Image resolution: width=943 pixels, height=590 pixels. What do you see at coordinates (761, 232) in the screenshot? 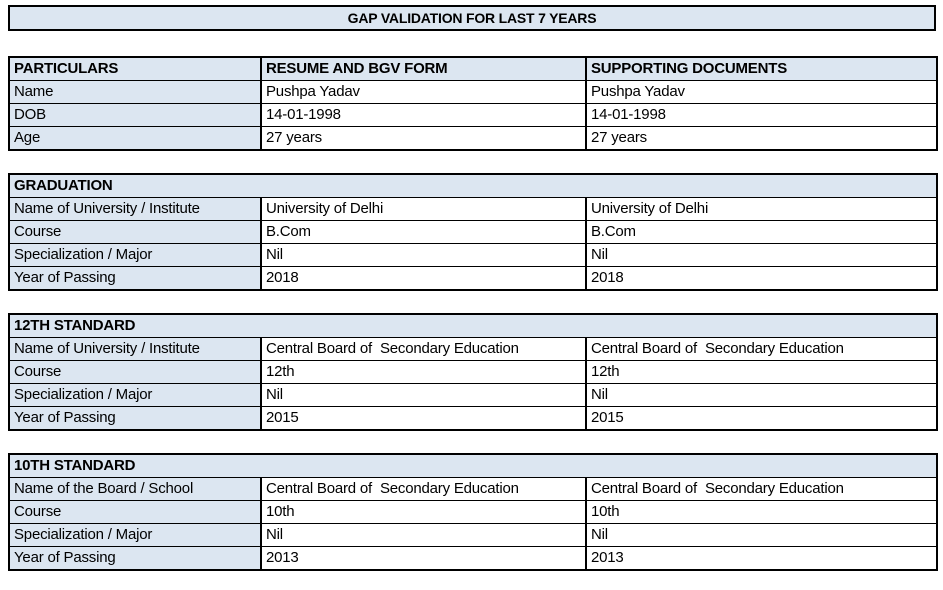
I see `supporting-value-cell: B.Com` at bounding box center [761, 232].